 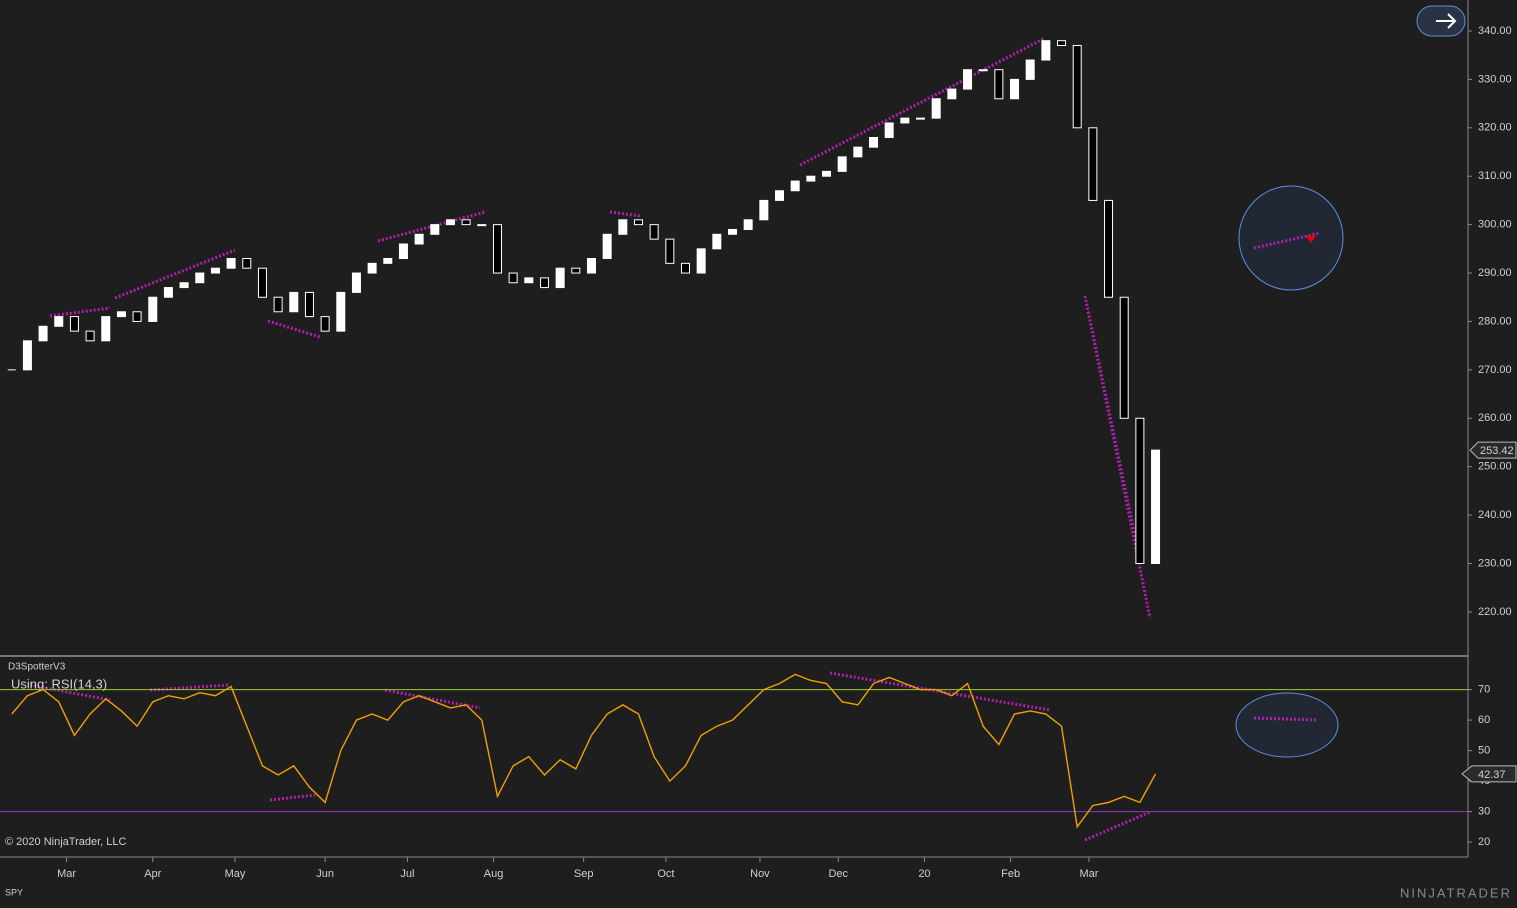 I want to click on y-tick-label: 260.00, so click(x=1495, y=418).